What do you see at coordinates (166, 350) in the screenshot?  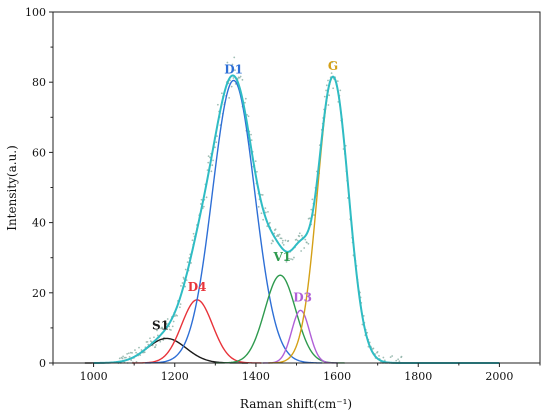 I see `peak-curve-s1` at bounding box center [166, 350].